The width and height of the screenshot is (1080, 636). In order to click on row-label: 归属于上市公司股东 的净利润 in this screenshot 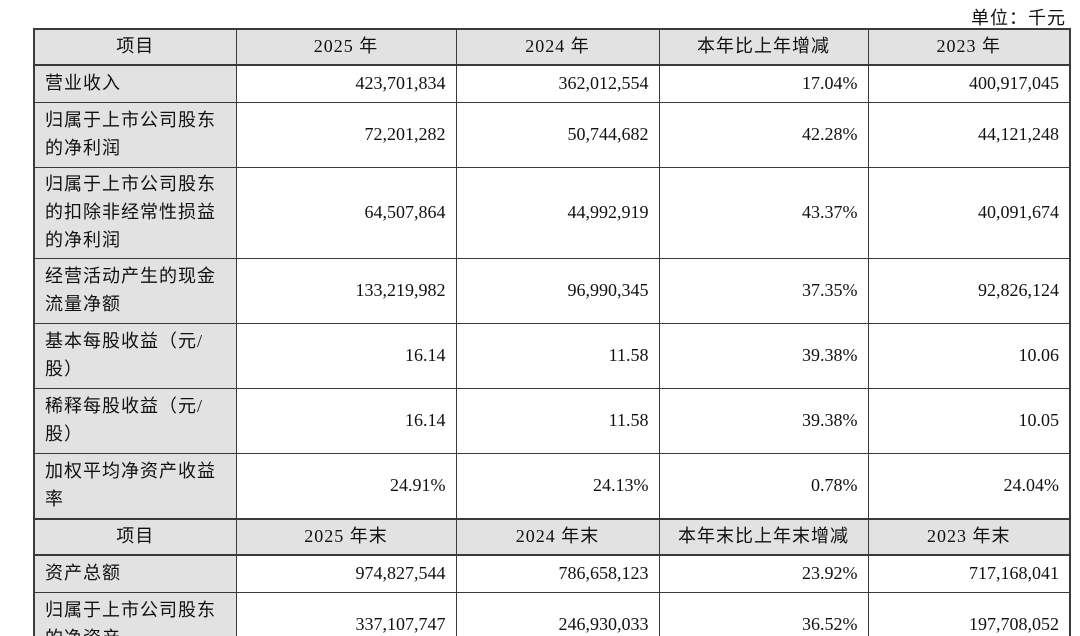, I will do `click(135, 135)`.